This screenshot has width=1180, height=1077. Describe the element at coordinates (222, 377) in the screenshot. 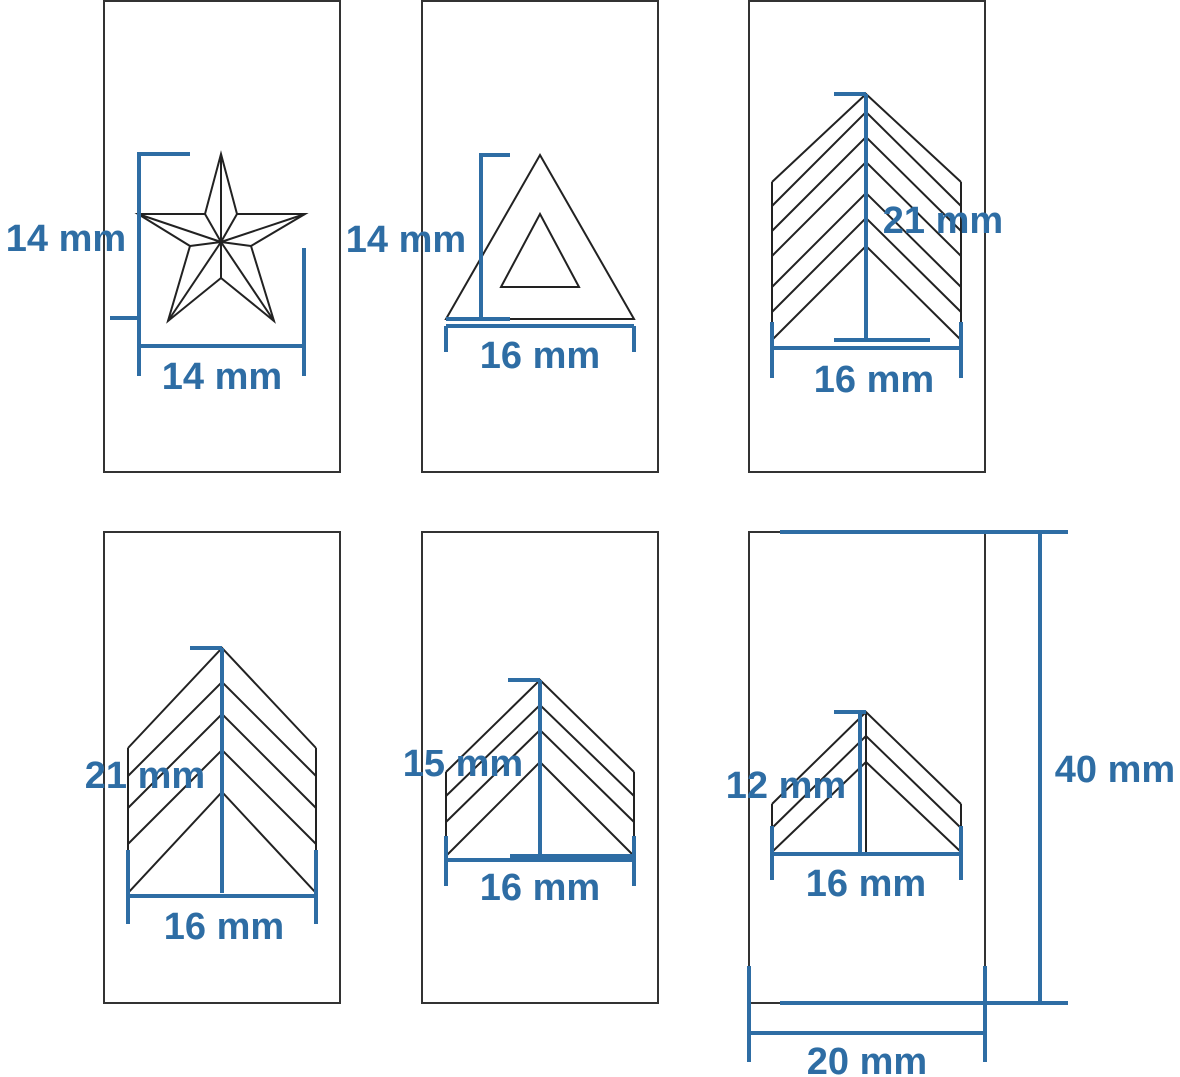

I see `width-label: 14 mm` at that location.